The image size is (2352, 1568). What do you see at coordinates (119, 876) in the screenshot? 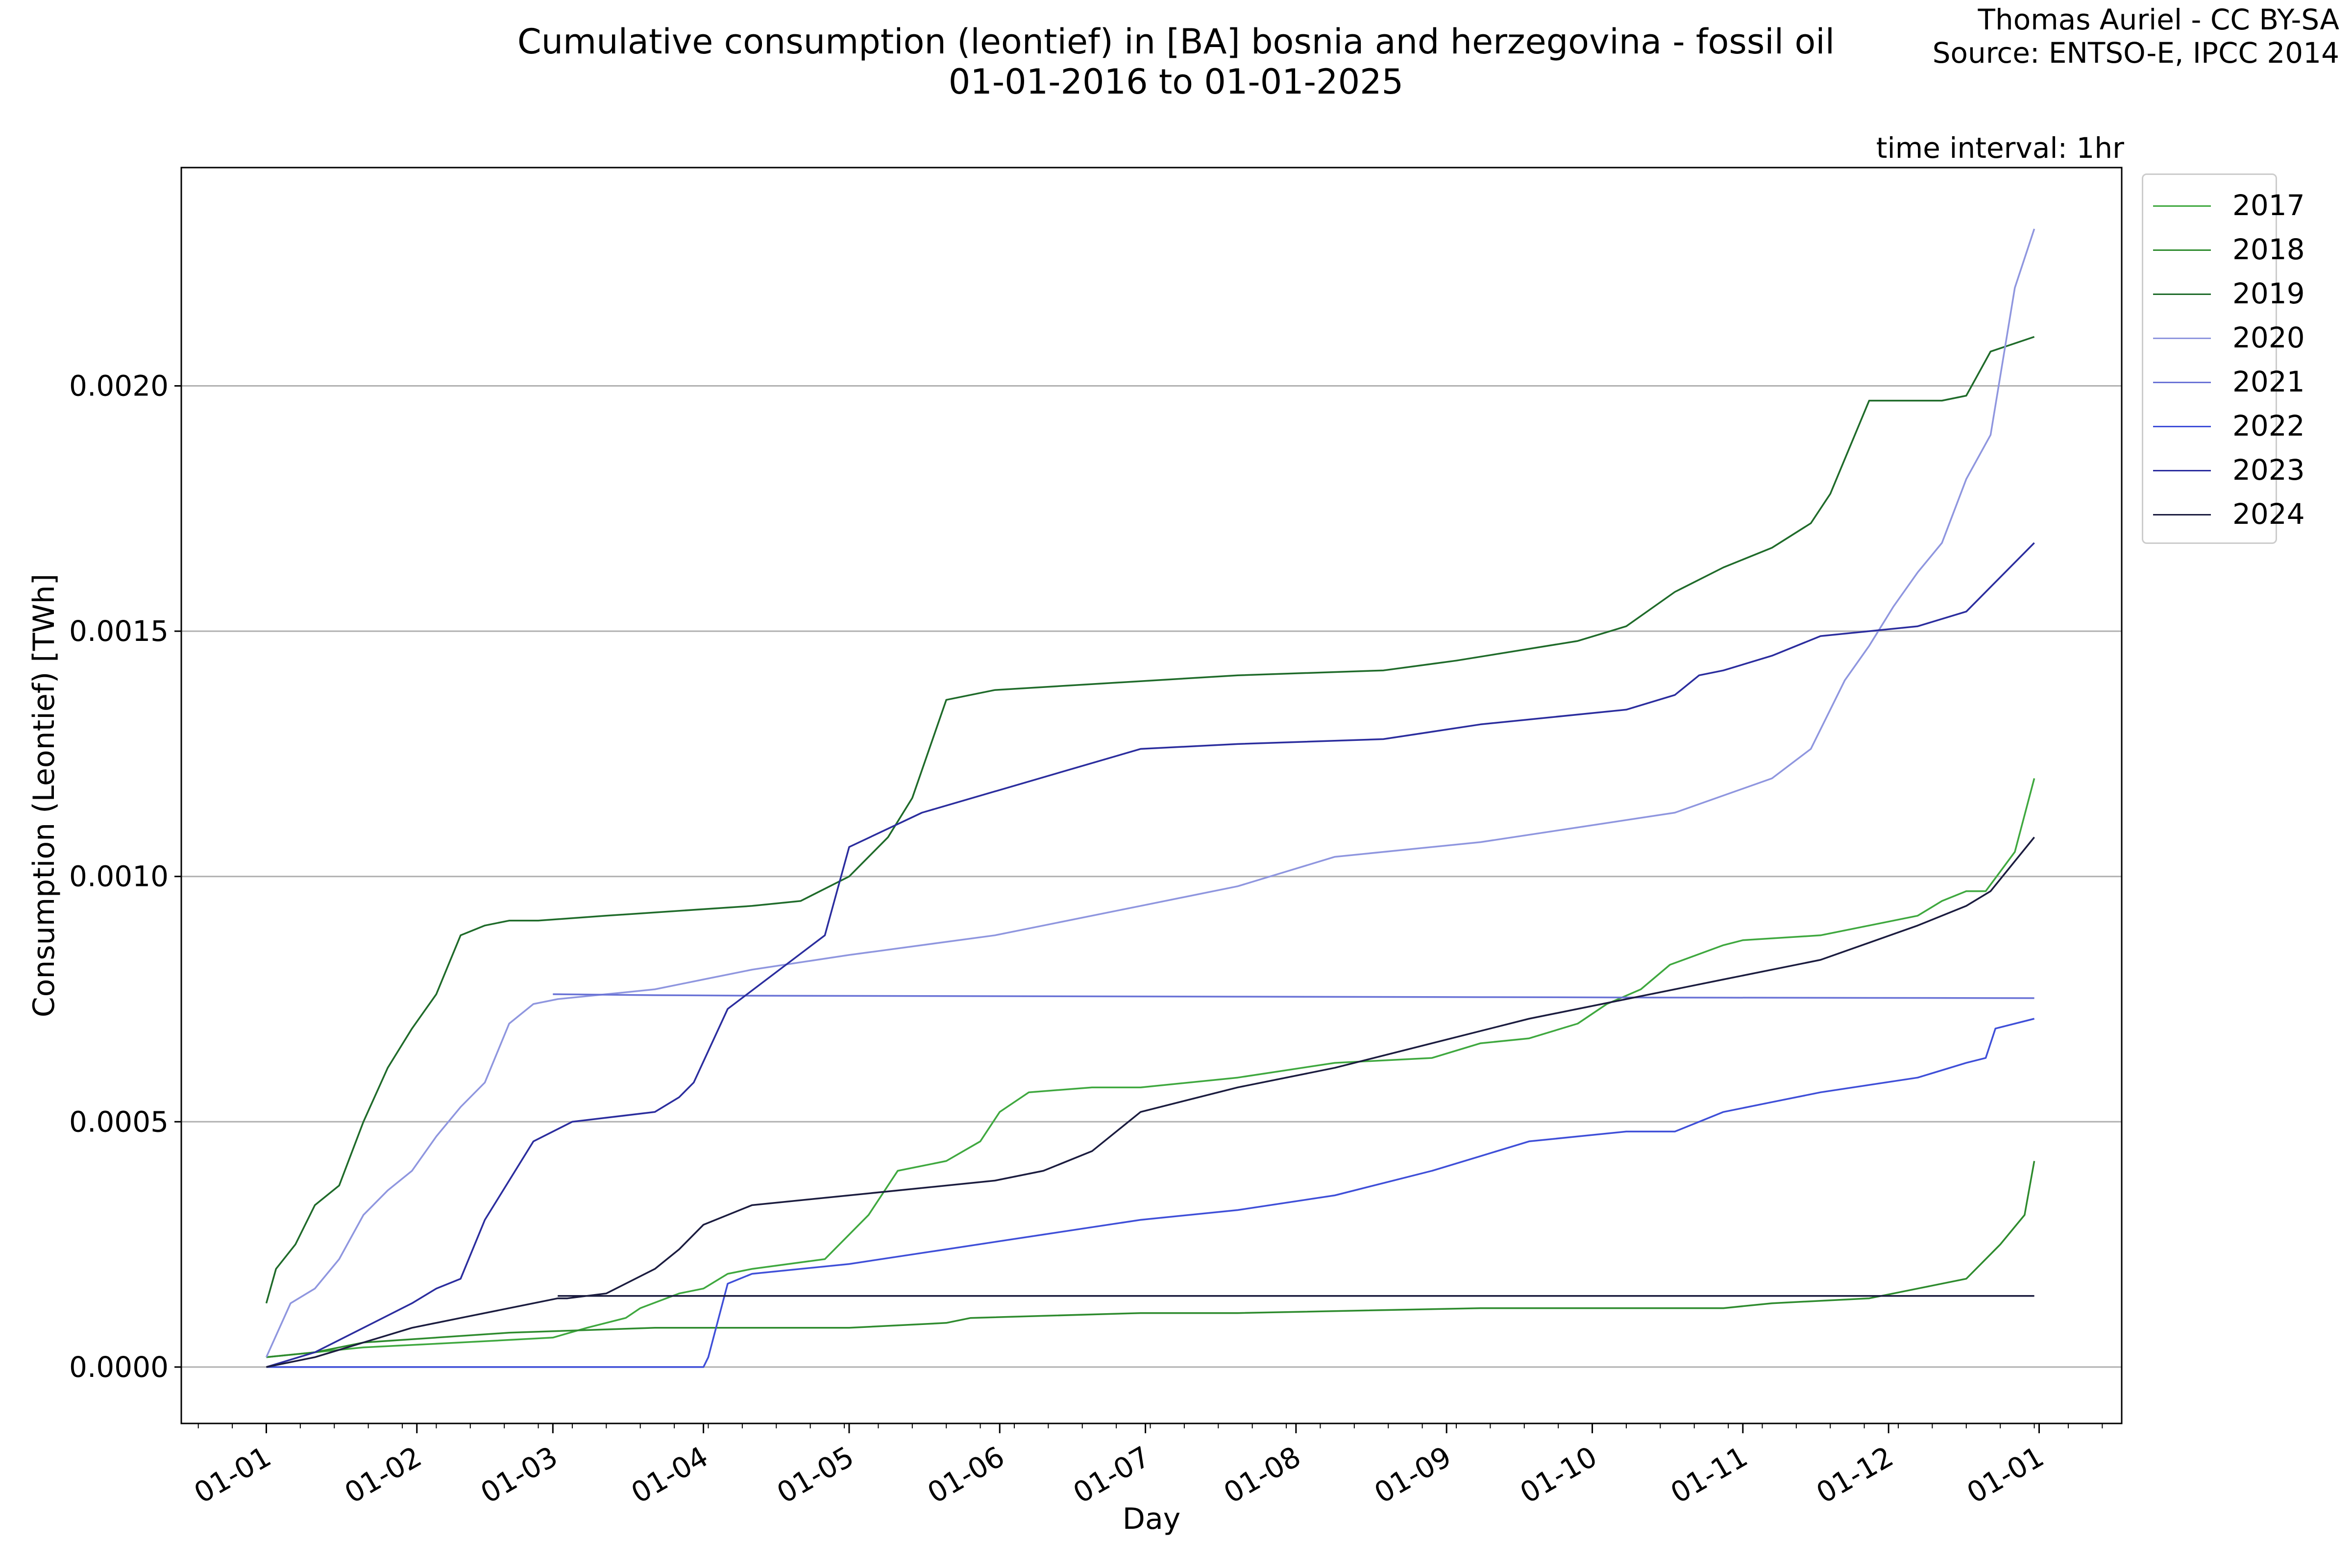
I see `y-tick-label: 0.0010` at bounding box center [119, 876].